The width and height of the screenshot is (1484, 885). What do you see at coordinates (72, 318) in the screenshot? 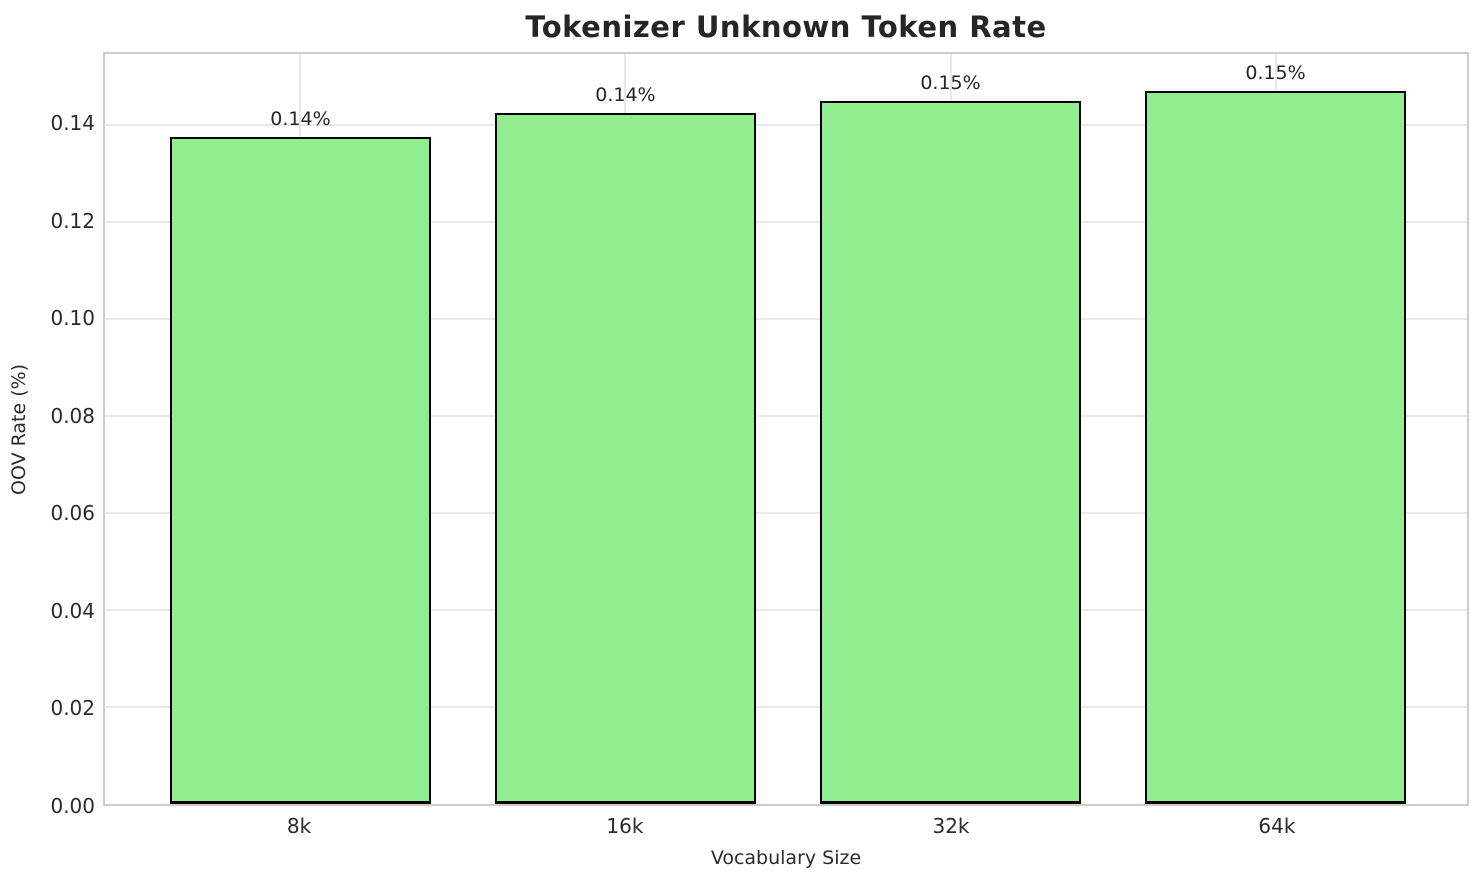
I see `y-tick-label: 0.10` at bounding box center [72, 318].